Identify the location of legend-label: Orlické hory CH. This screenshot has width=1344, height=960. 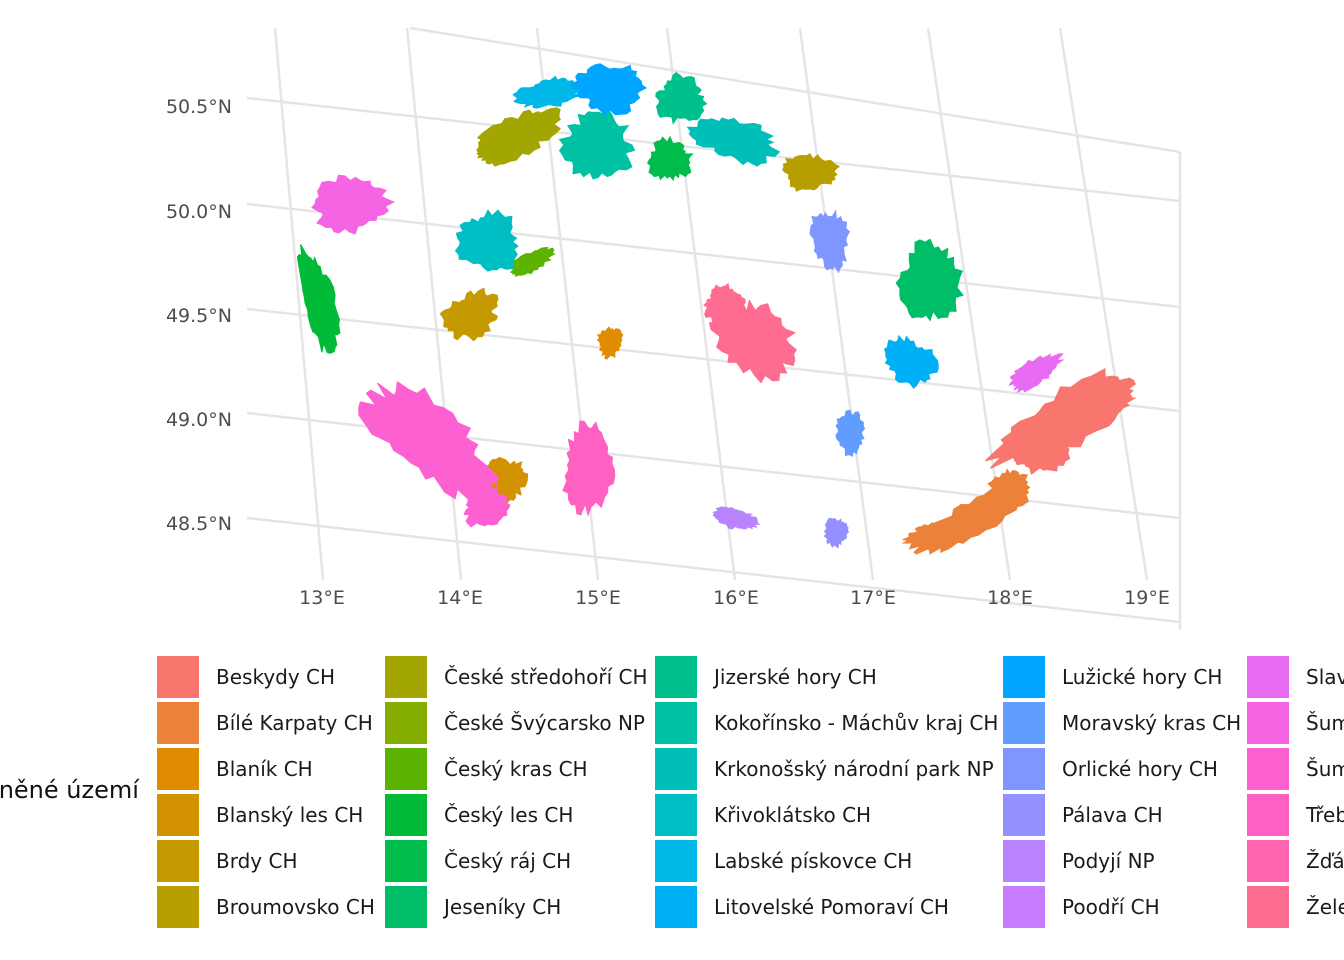
(1140, 769).